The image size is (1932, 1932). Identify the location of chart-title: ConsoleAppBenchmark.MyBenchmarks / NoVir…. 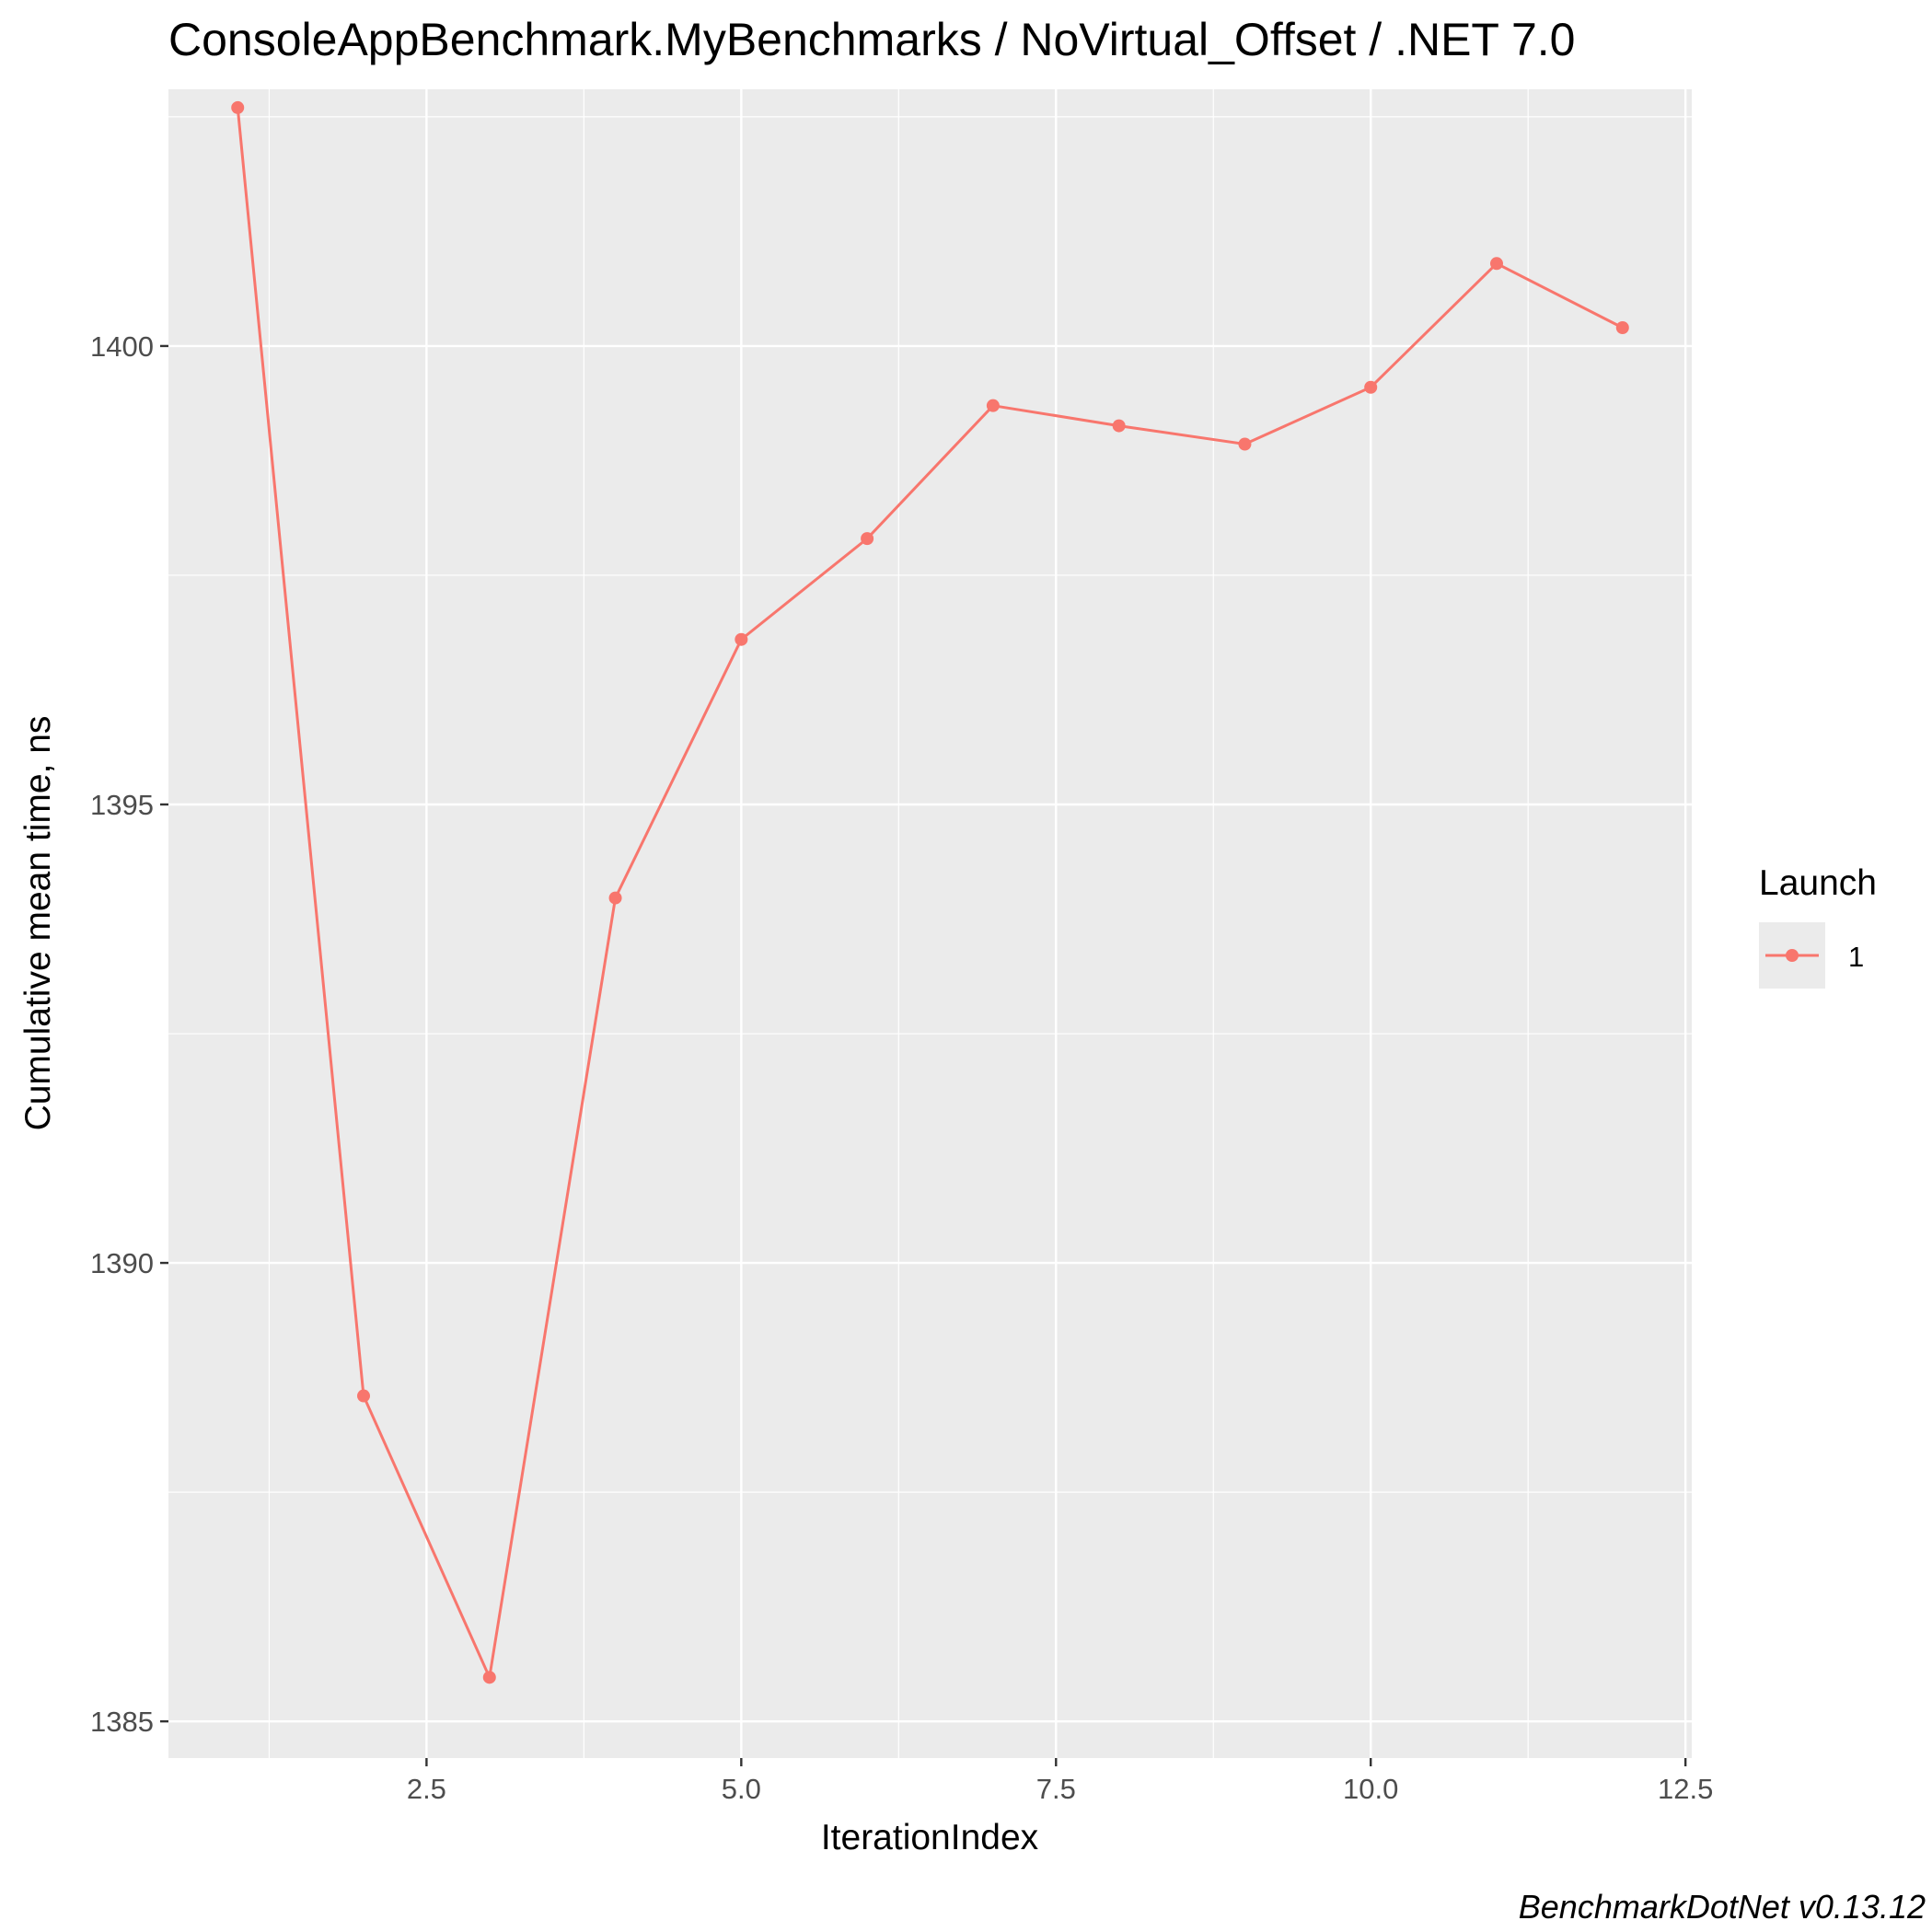
(872, 40).